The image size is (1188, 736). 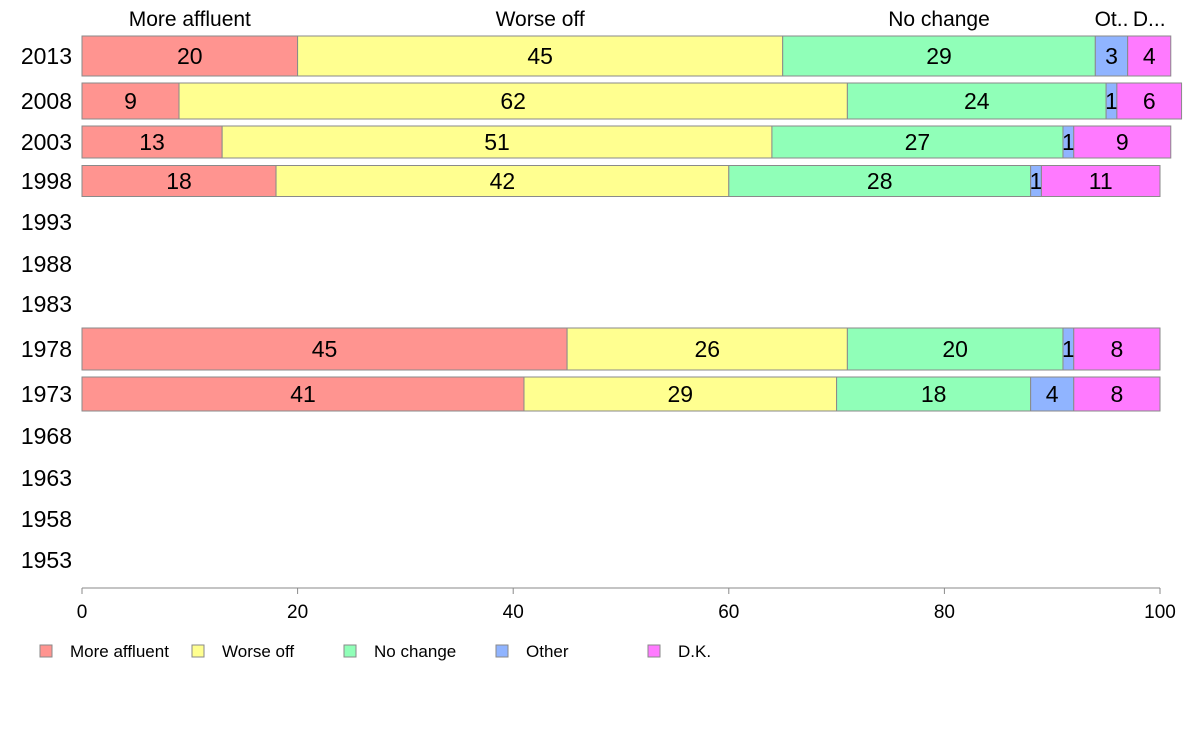 I want to click on bar-segment-2008-d-k, so click(x=1149, y=101).